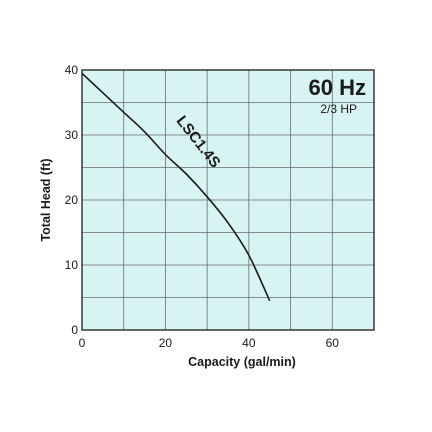 This screenshot has width=432, height=432. Describe the element at coordinates (72, 135) in the screenshot. I see `y-tick-label: 30` at that location.